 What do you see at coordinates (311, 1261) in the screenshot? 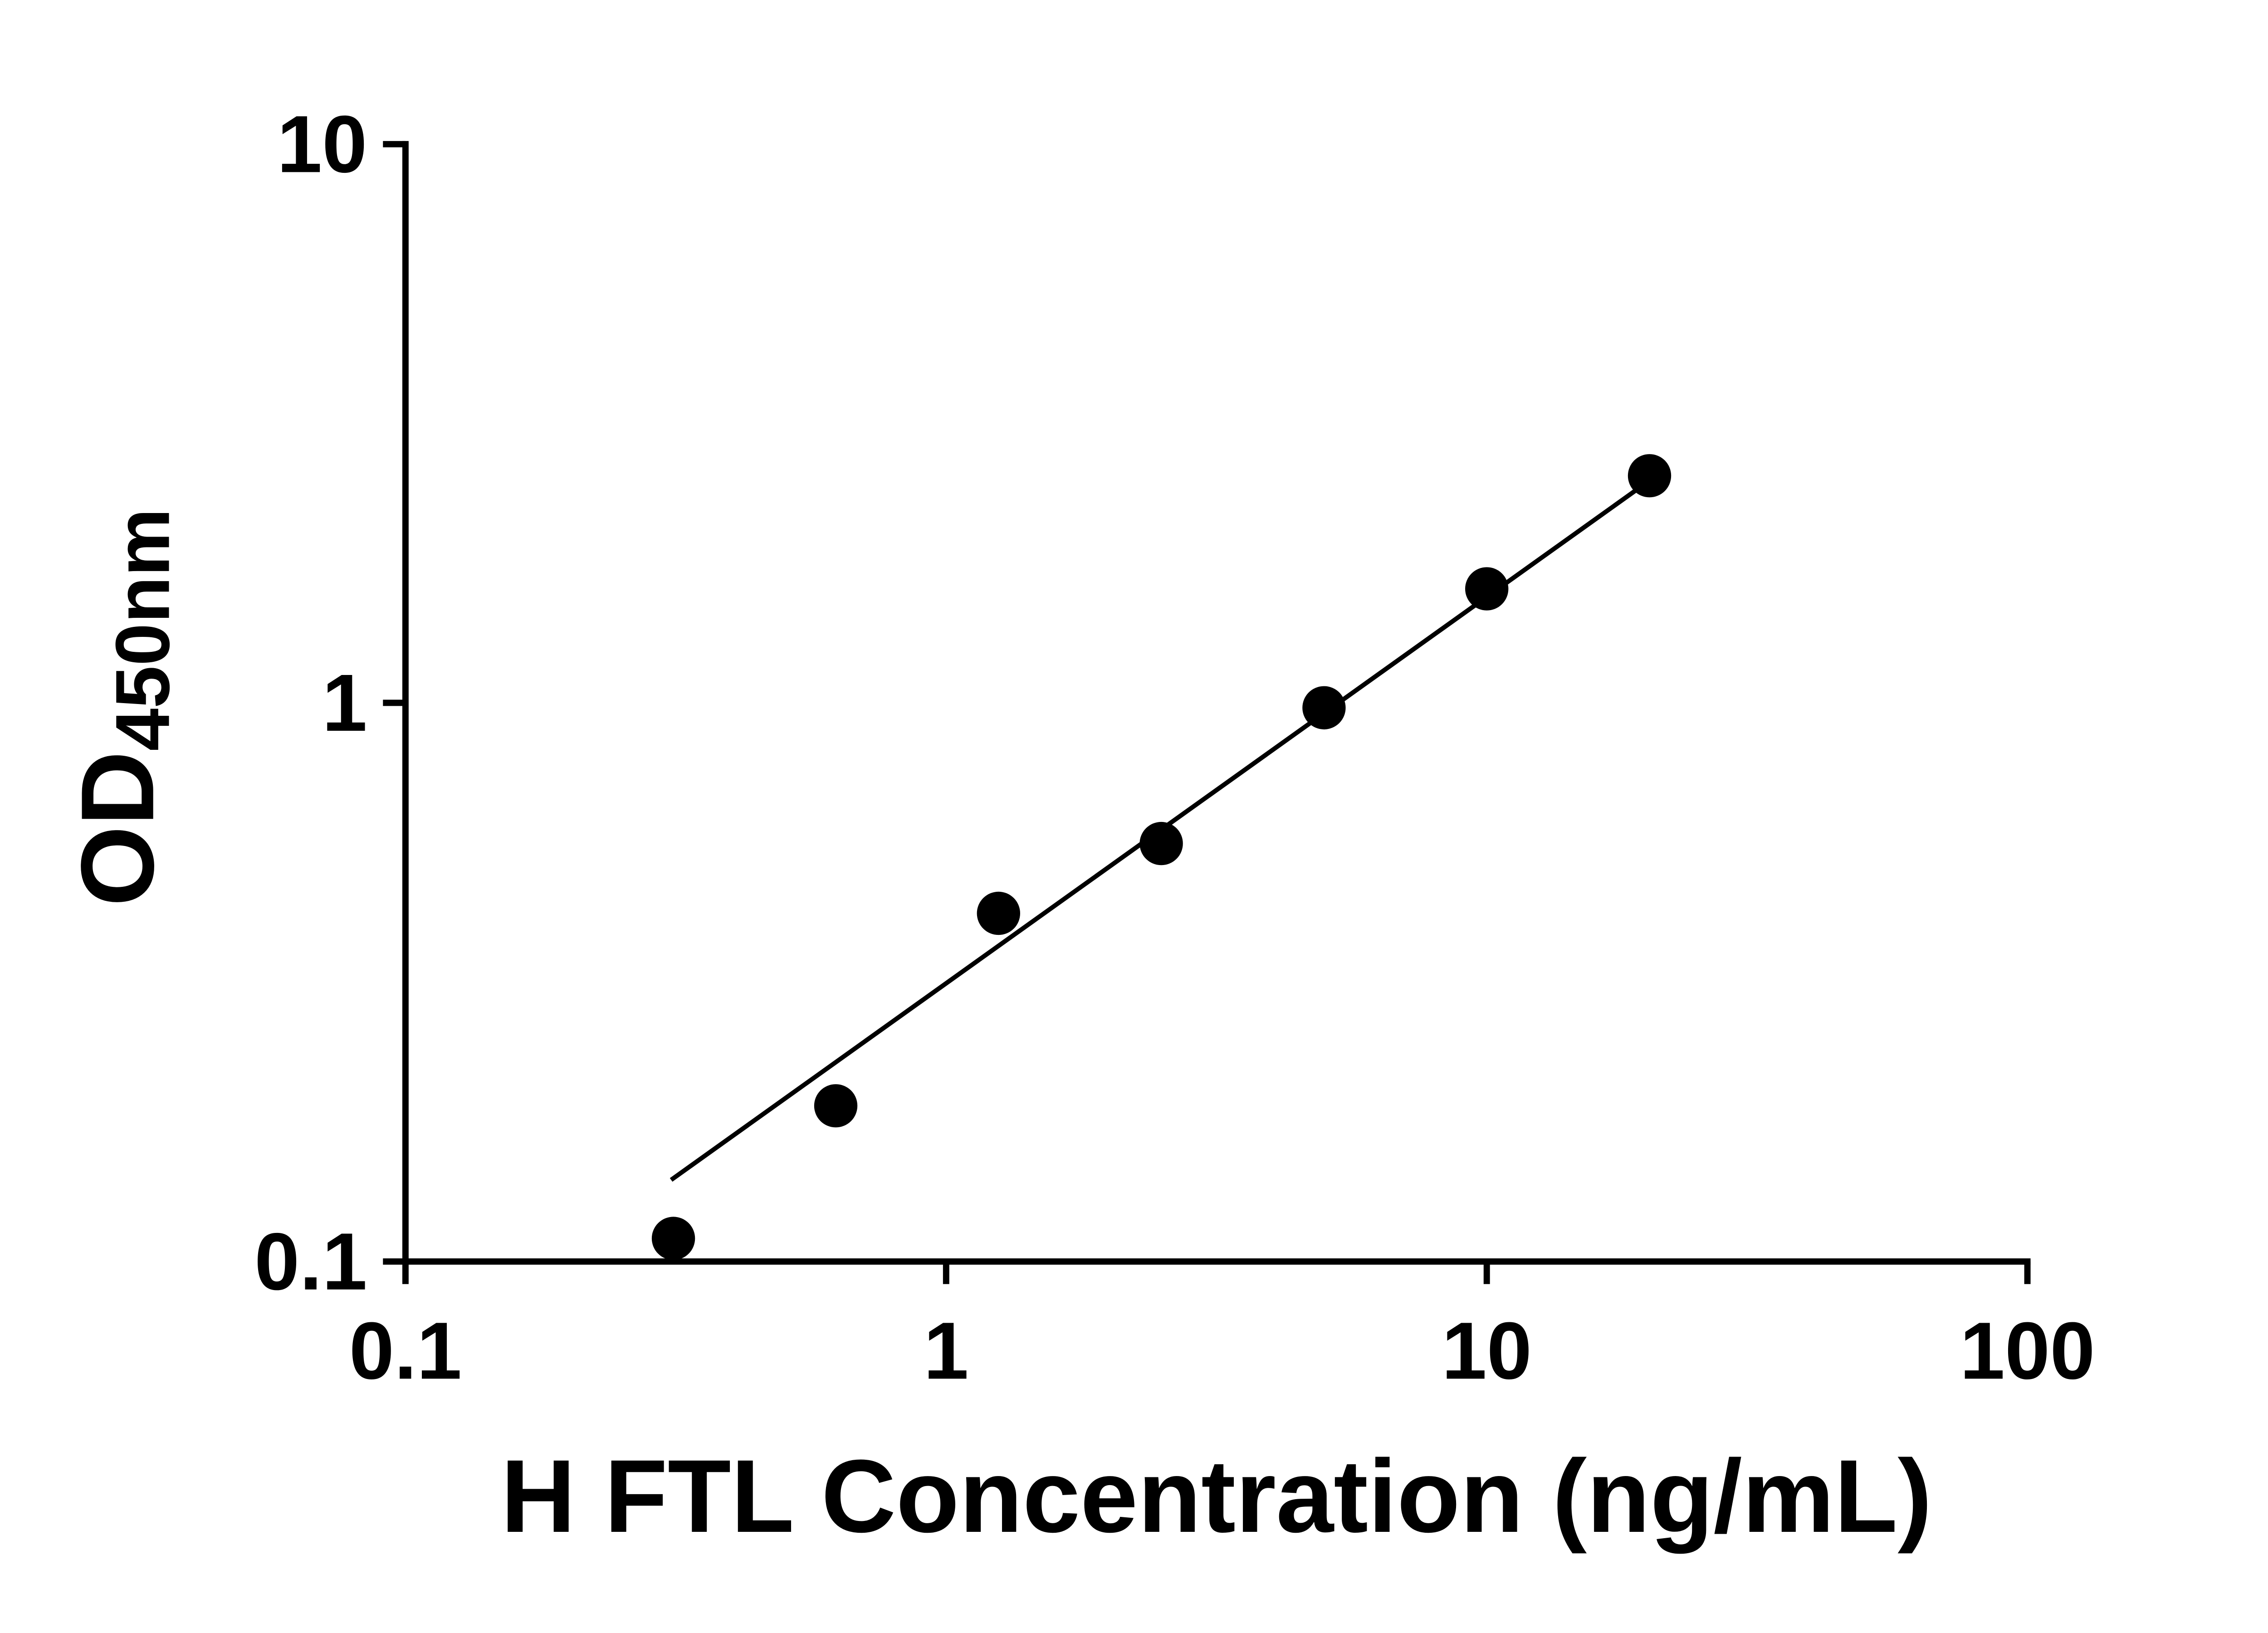
I see `y-tick-label: 0.1` at bounding box center [311, 1261].